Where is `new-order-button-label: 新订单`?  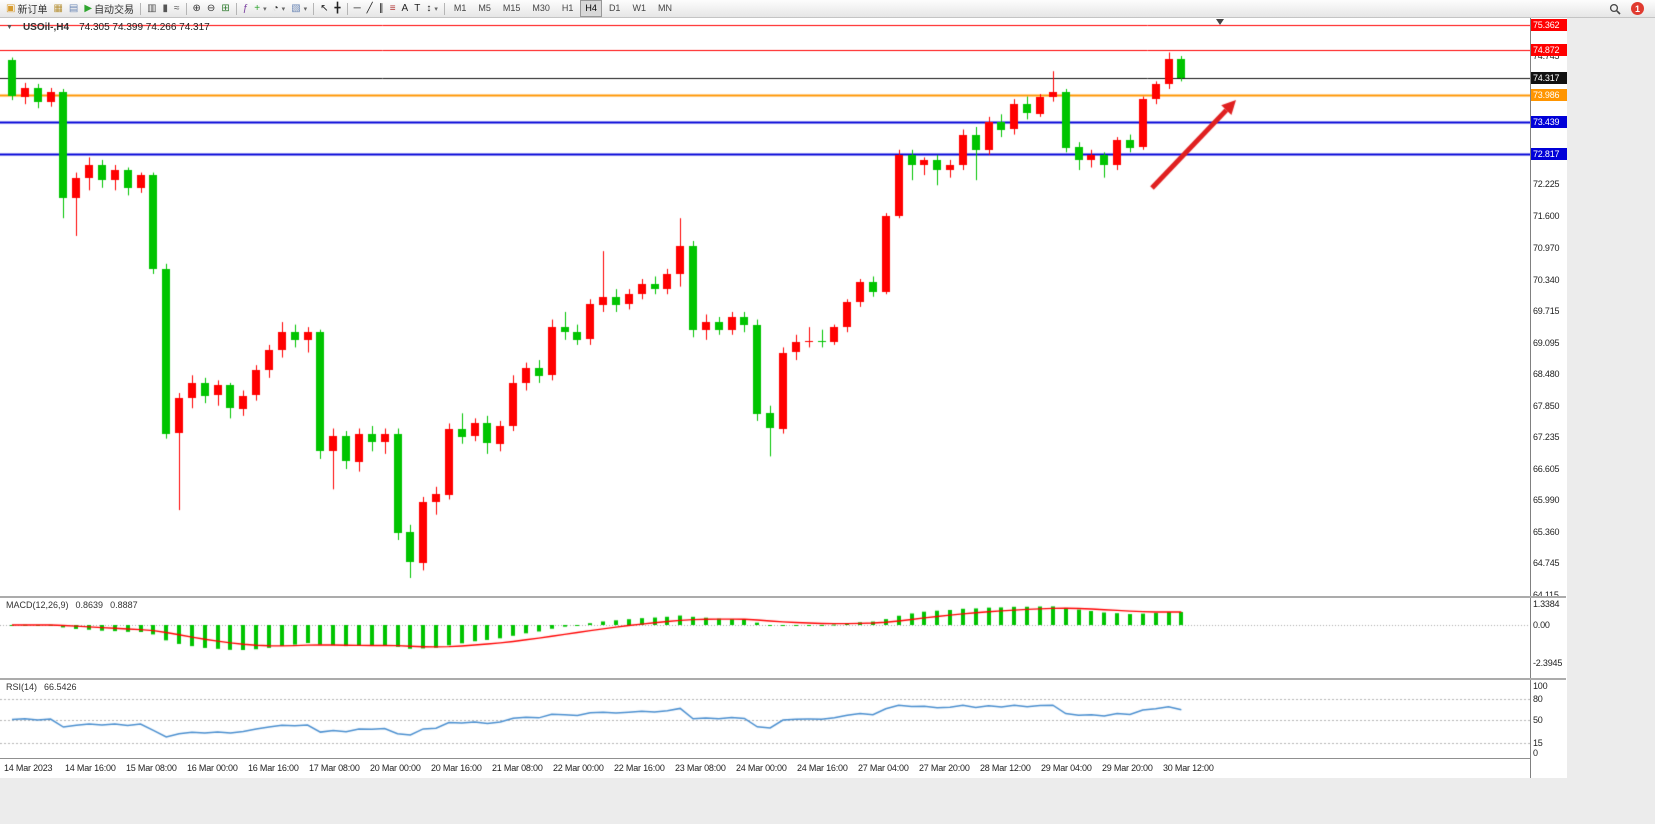
new-order-button-label: 新订单 is located at coordinates (32, 10).